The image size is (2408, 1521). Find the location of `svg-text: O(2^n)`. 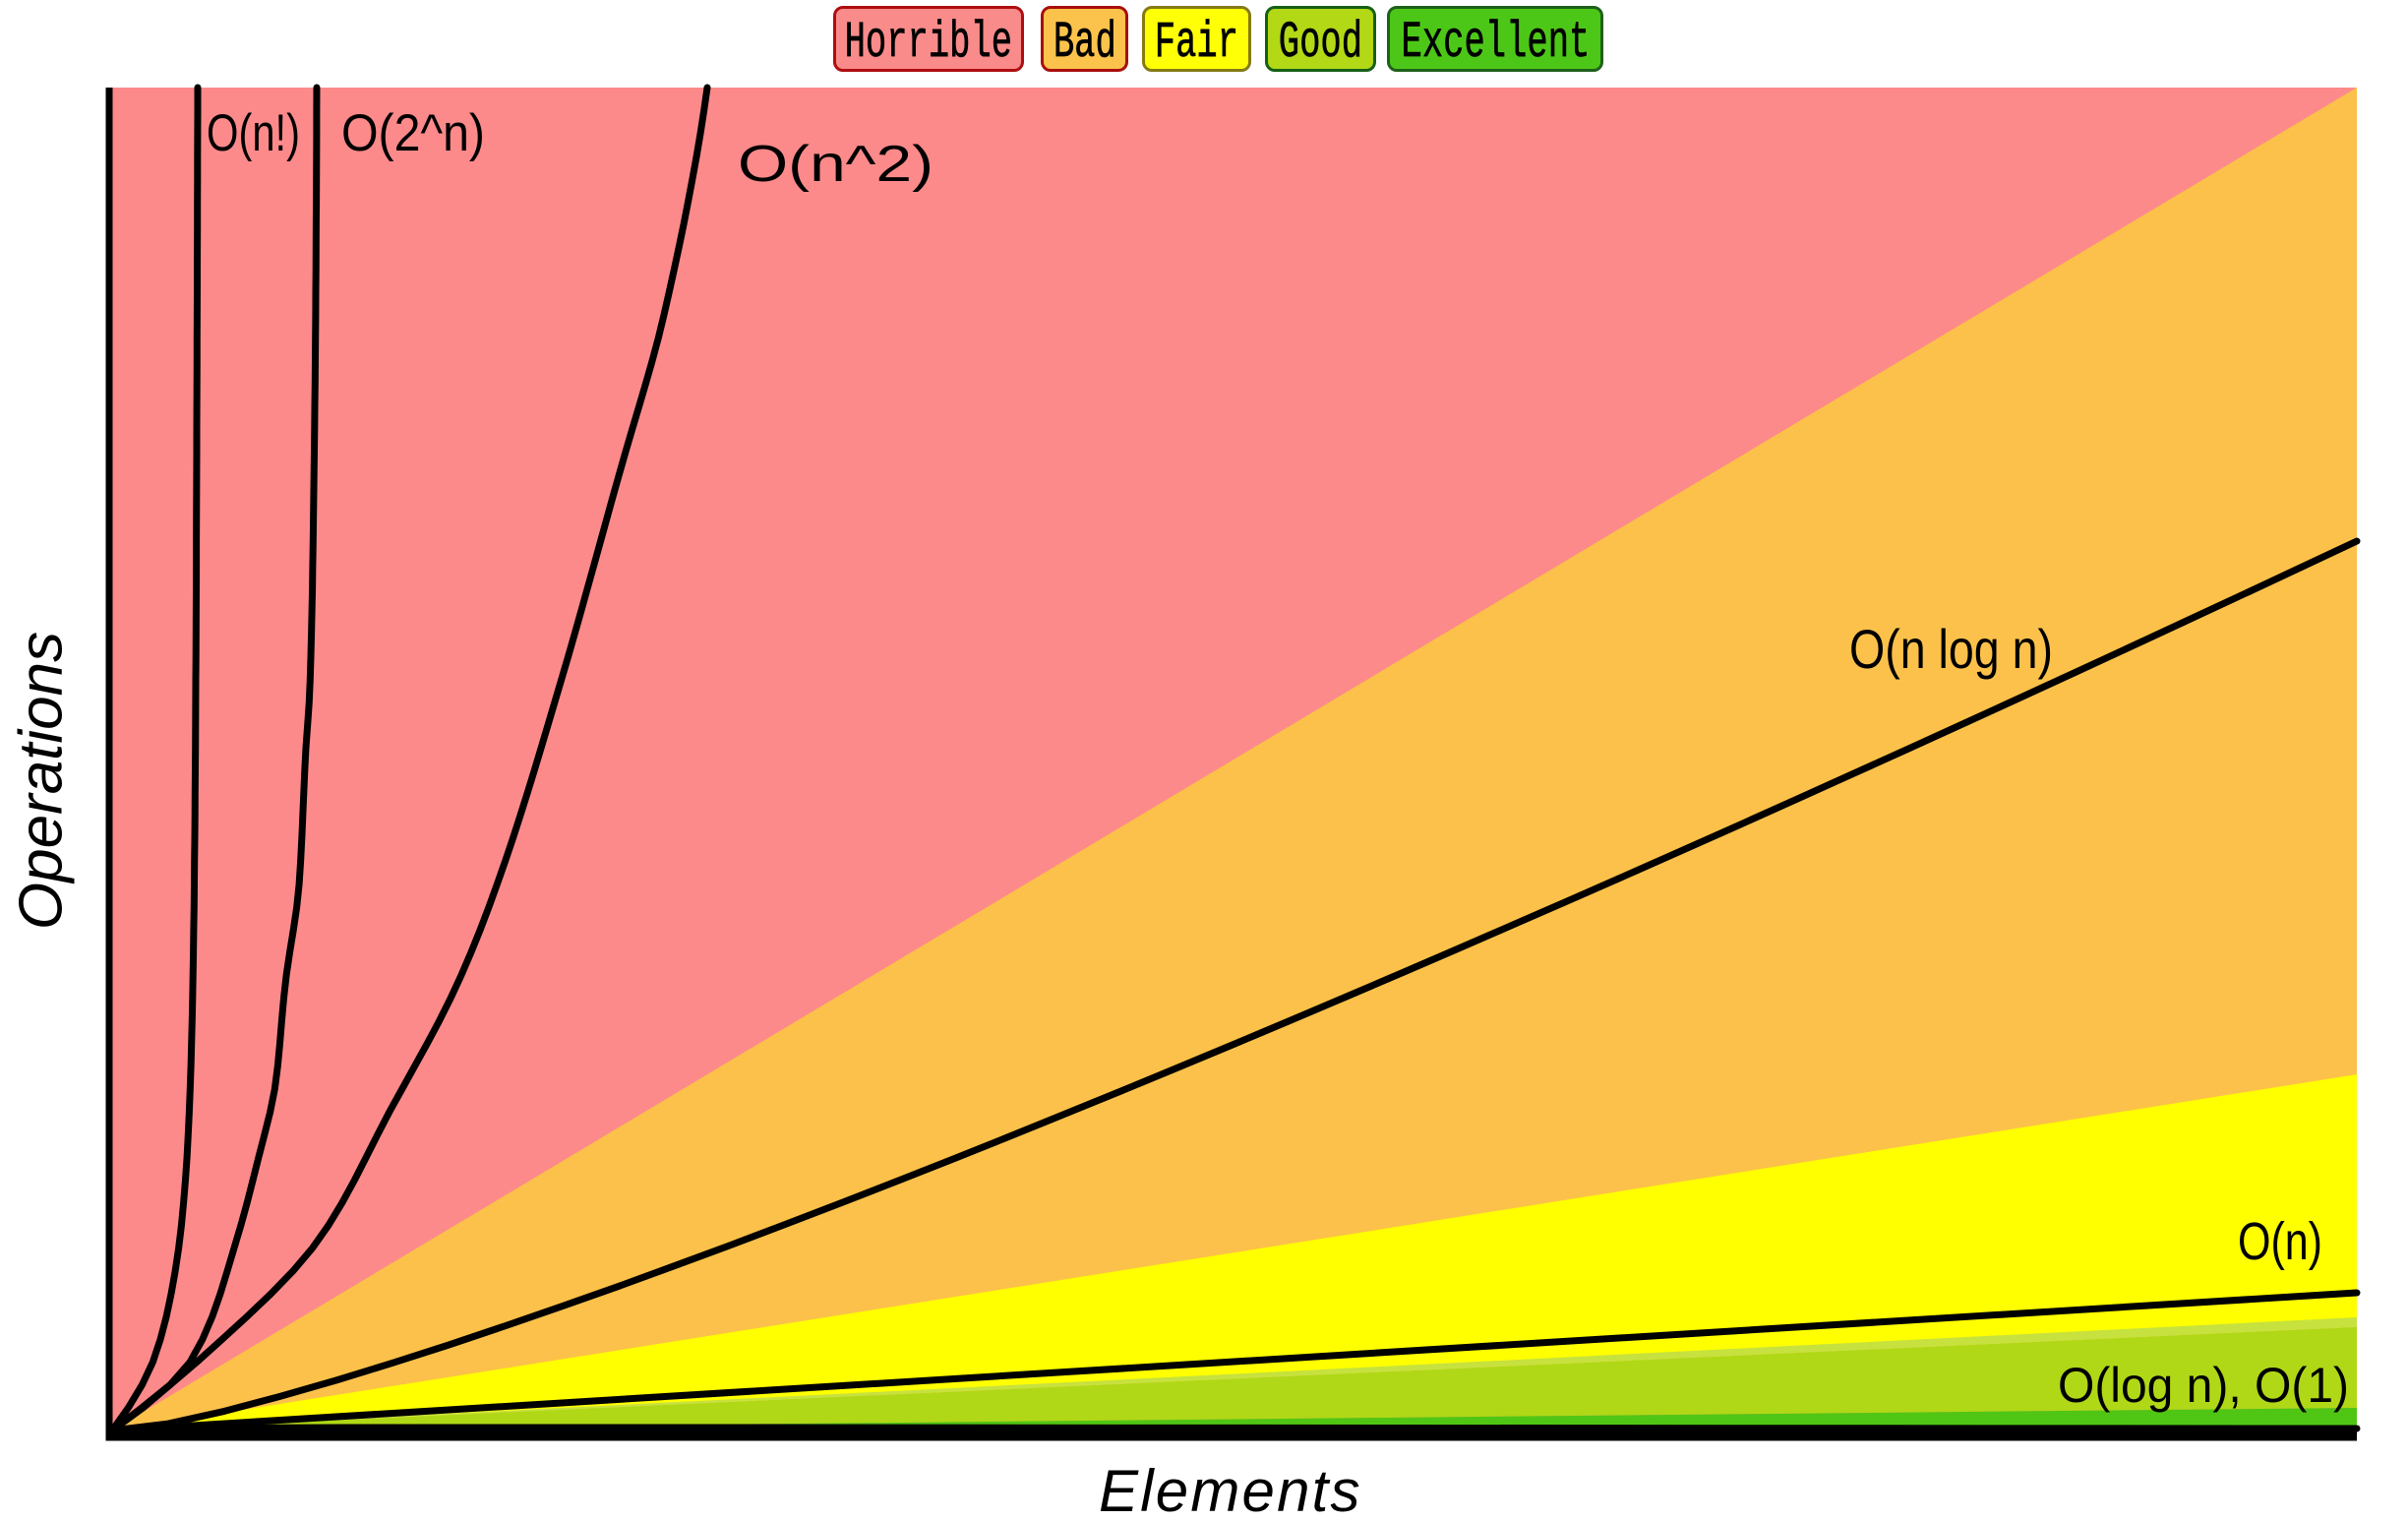

svg-text: O(2^n) is located at coordinates (413, 133).